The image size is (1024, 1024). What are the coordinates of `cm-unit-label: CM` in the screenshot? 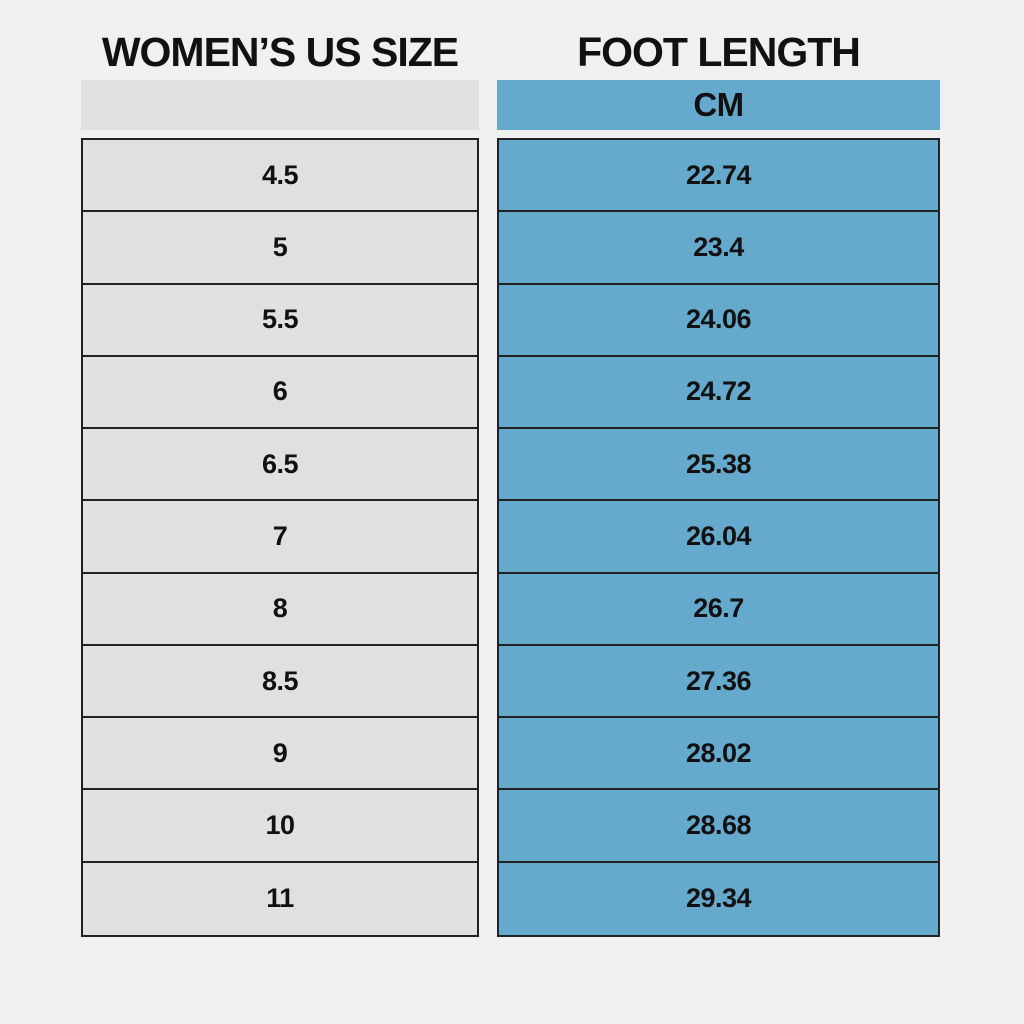 It's located at (718, 104).